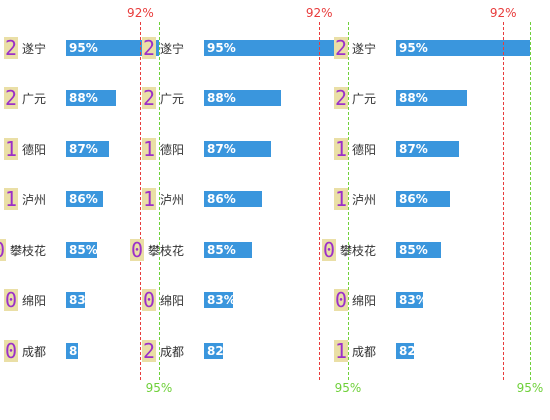 This screenshot has width=550, height=420. I want to click on category-row: 0 成都, so click(24, 351).